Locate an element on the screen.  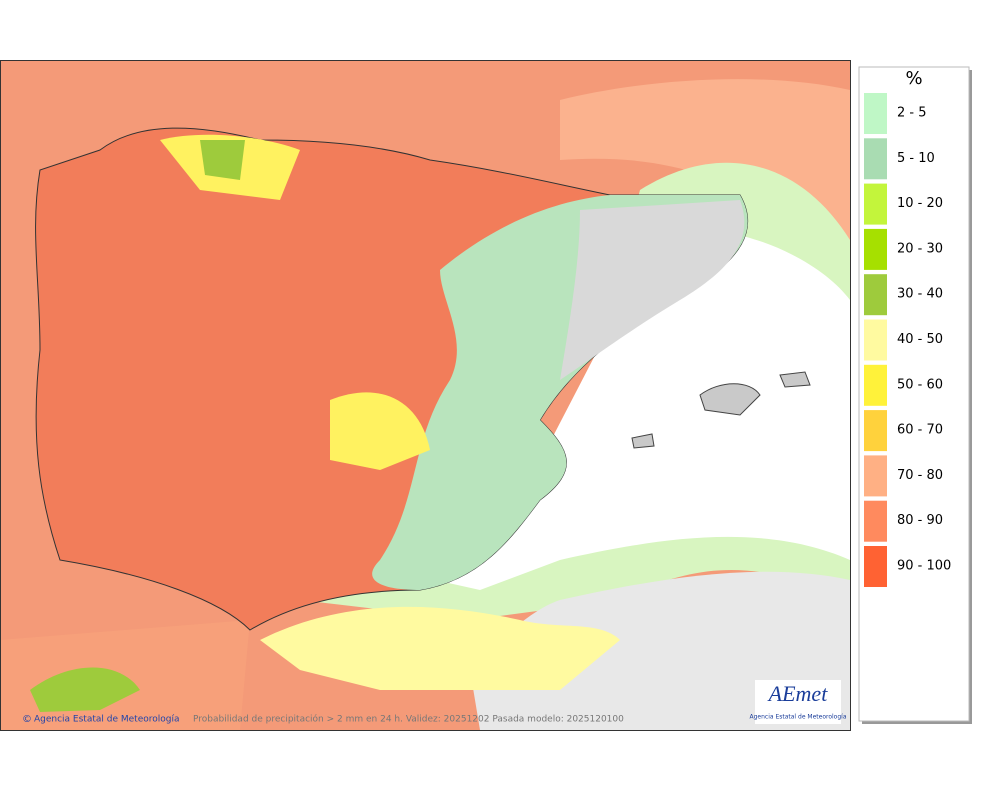
logo-subtitle: Agencia Estatal de Meteorología is located at coordinates (798, 717).